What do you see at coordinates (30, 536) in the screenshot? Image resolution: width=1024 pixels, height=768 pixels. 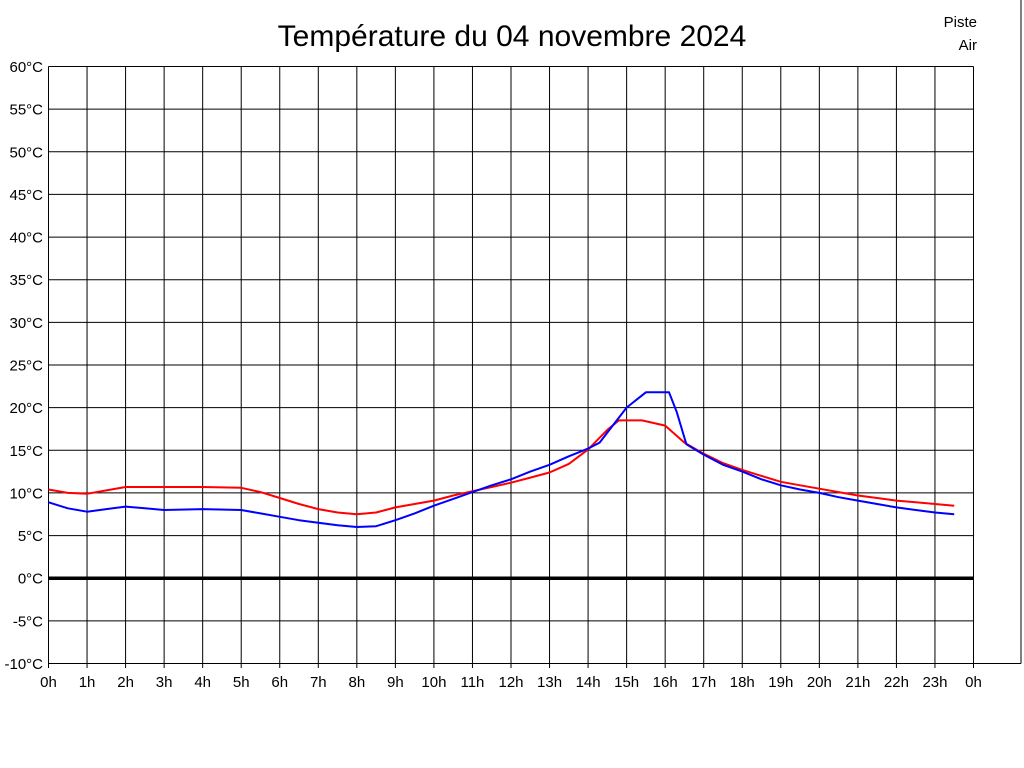 I see `y-tick-label: 5°C` at bounding box center [30, 536].